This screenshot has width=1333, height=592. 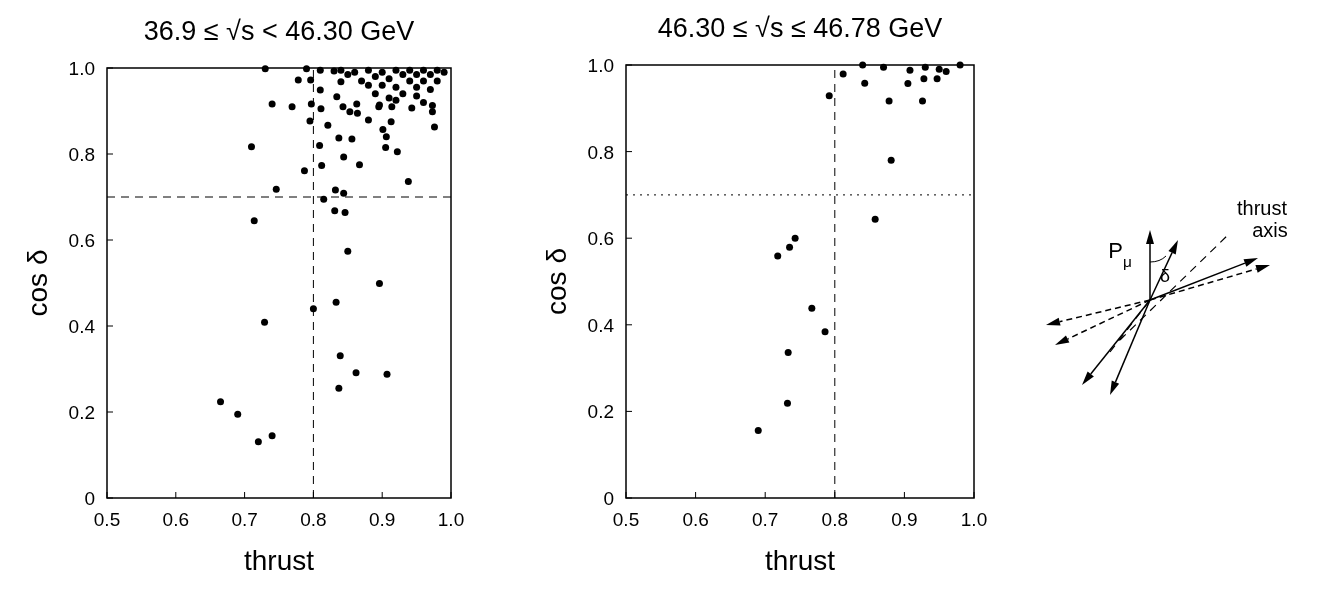 What do you see at coordinates (800, 28) in the screenshot?
I see `chart-title: 46.30 ≤ √s ≤ 46.78 GeV` at bounding box center [800, 28].